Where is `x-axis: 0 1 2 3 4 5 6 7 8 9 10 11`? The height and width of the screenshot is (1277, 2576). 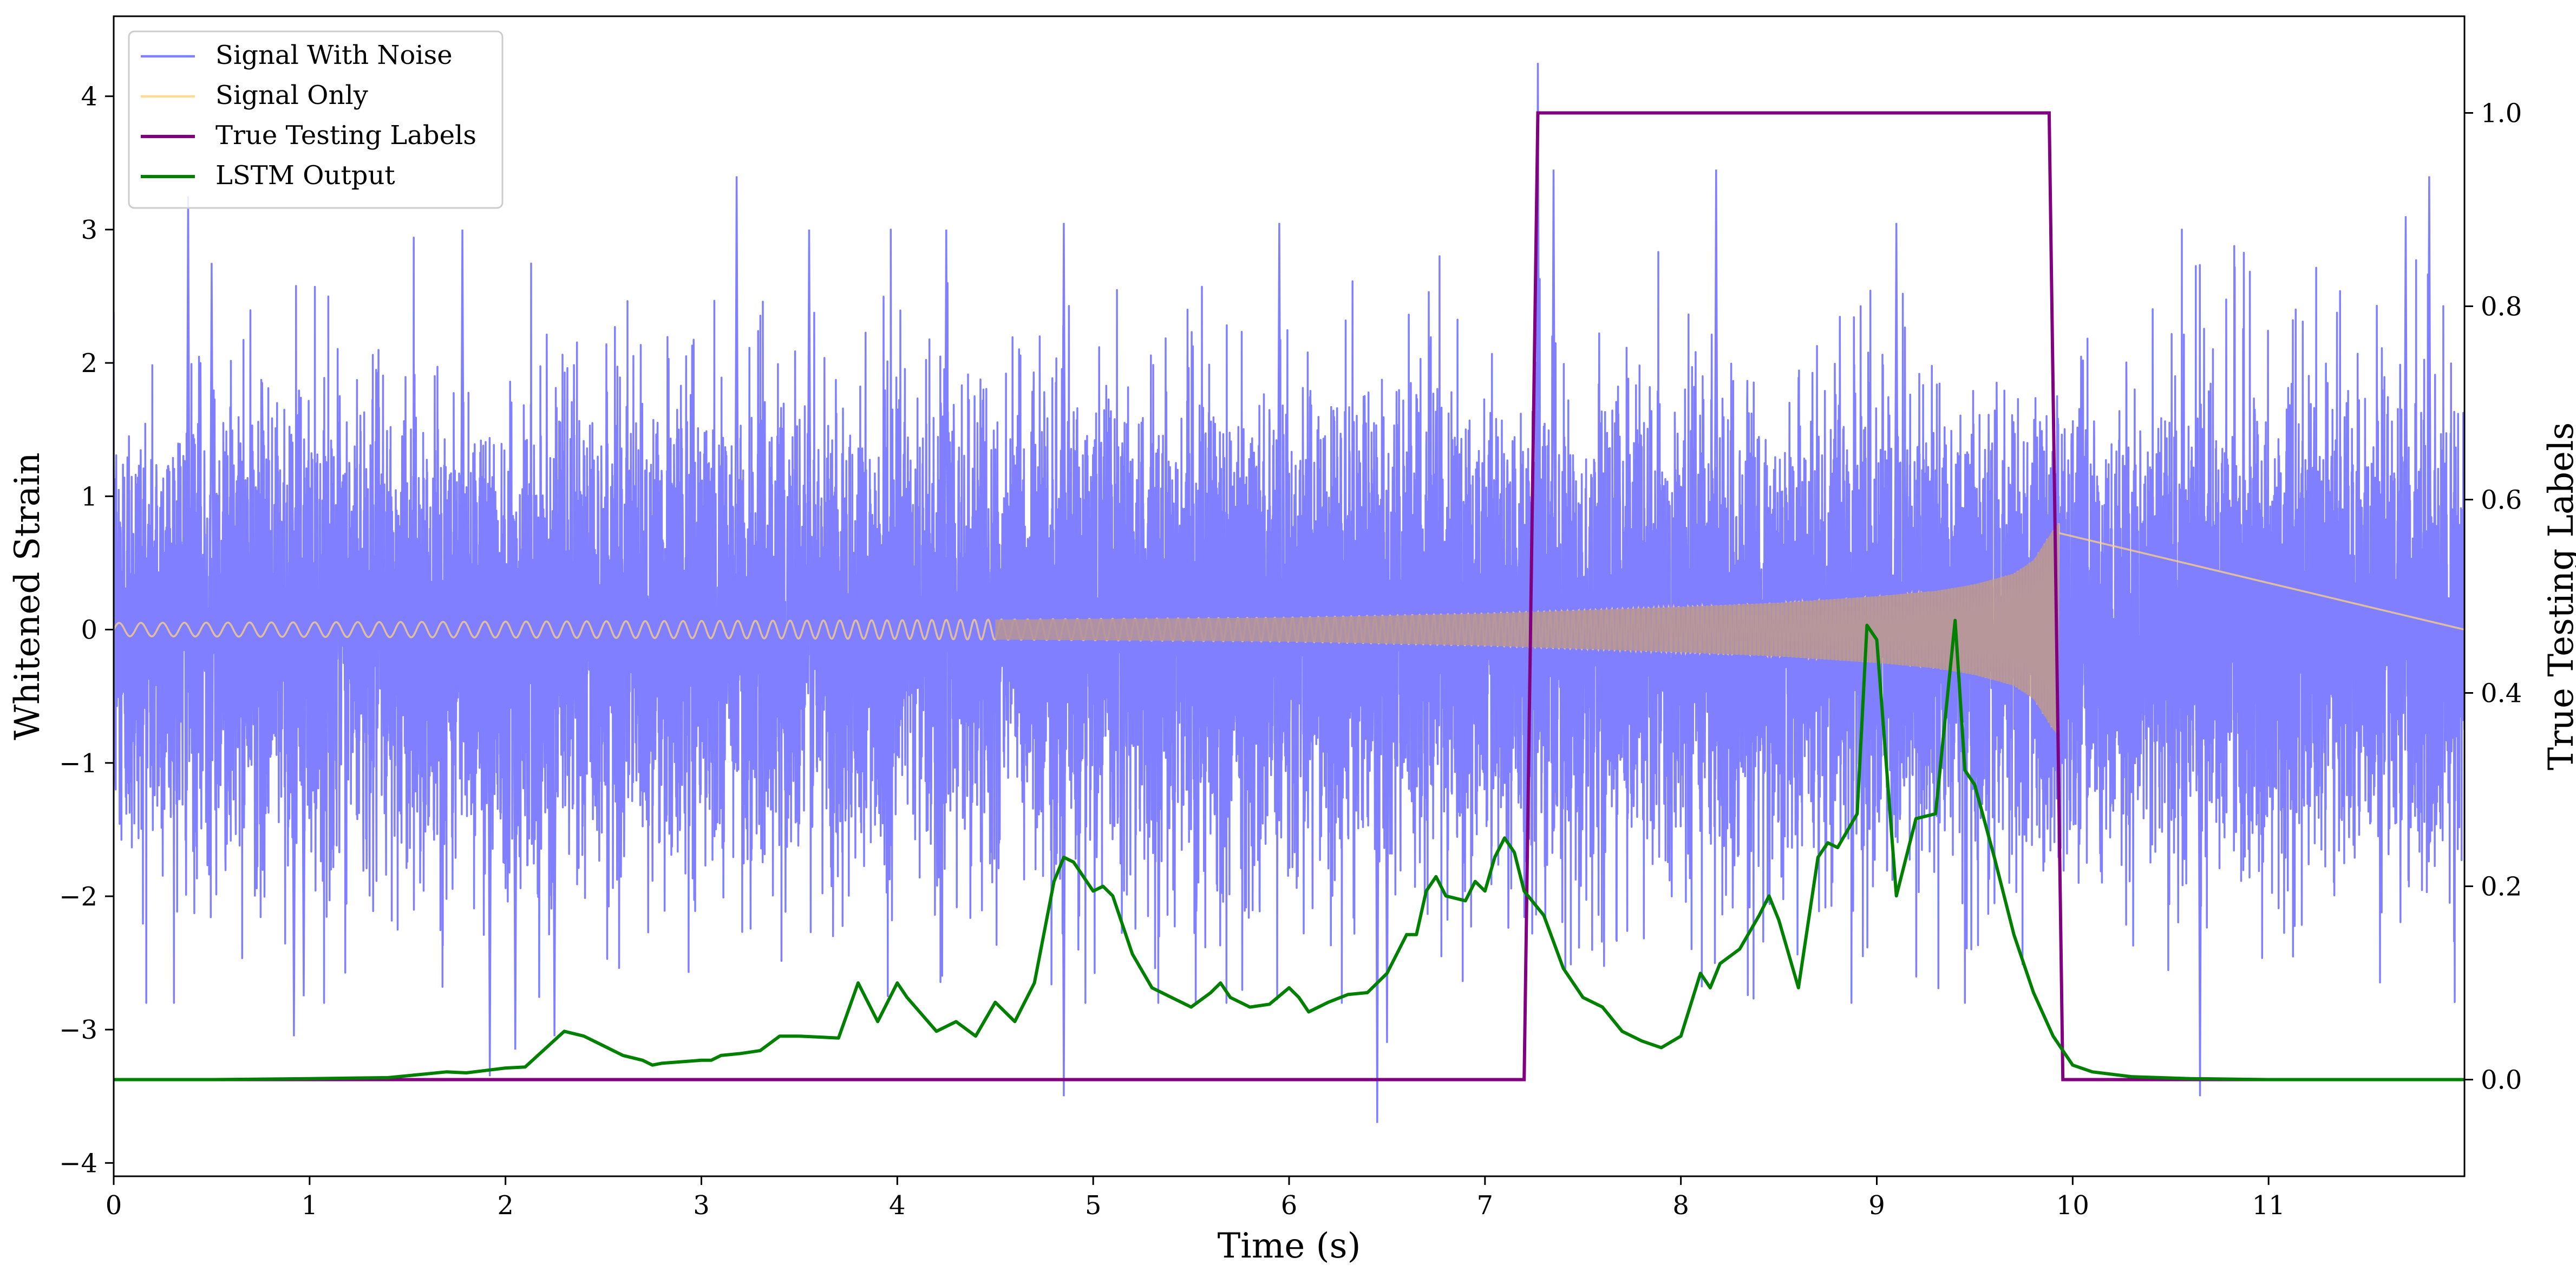 x-axis: 0 1 2 3 4 5 6 7 8 9 10 11 is located at coordinates (1195, 1198).